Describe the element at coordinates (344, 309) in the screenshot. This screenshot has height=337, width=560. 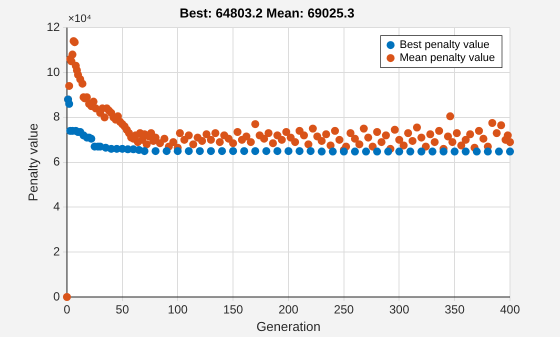
I see `x-tick-label: 250` at that location.